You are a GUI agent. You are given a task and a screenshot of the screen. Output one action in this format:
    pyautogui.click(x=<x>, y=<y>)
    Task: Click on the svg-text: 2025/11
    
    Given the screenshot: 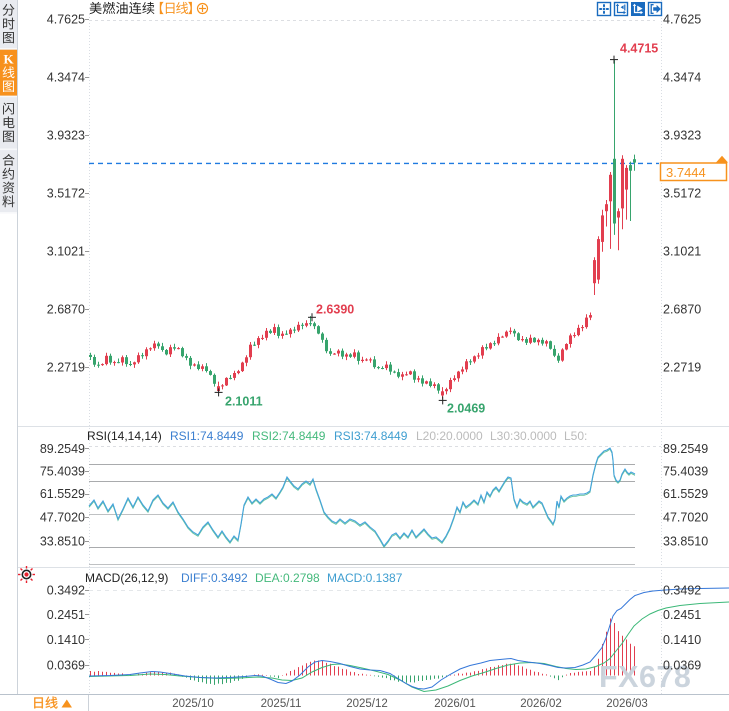 What is the action you would take?
    pyautogui.click(x=281, y=704)
    